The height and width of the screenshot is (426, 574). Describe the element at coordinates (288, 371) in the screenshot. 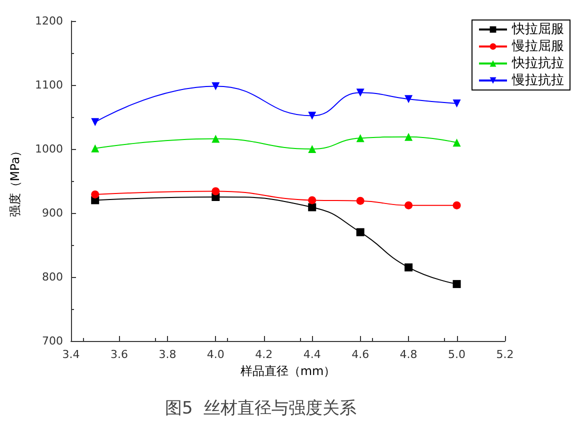

I see `x-axis-title: 样品直径（mm）` at that location.